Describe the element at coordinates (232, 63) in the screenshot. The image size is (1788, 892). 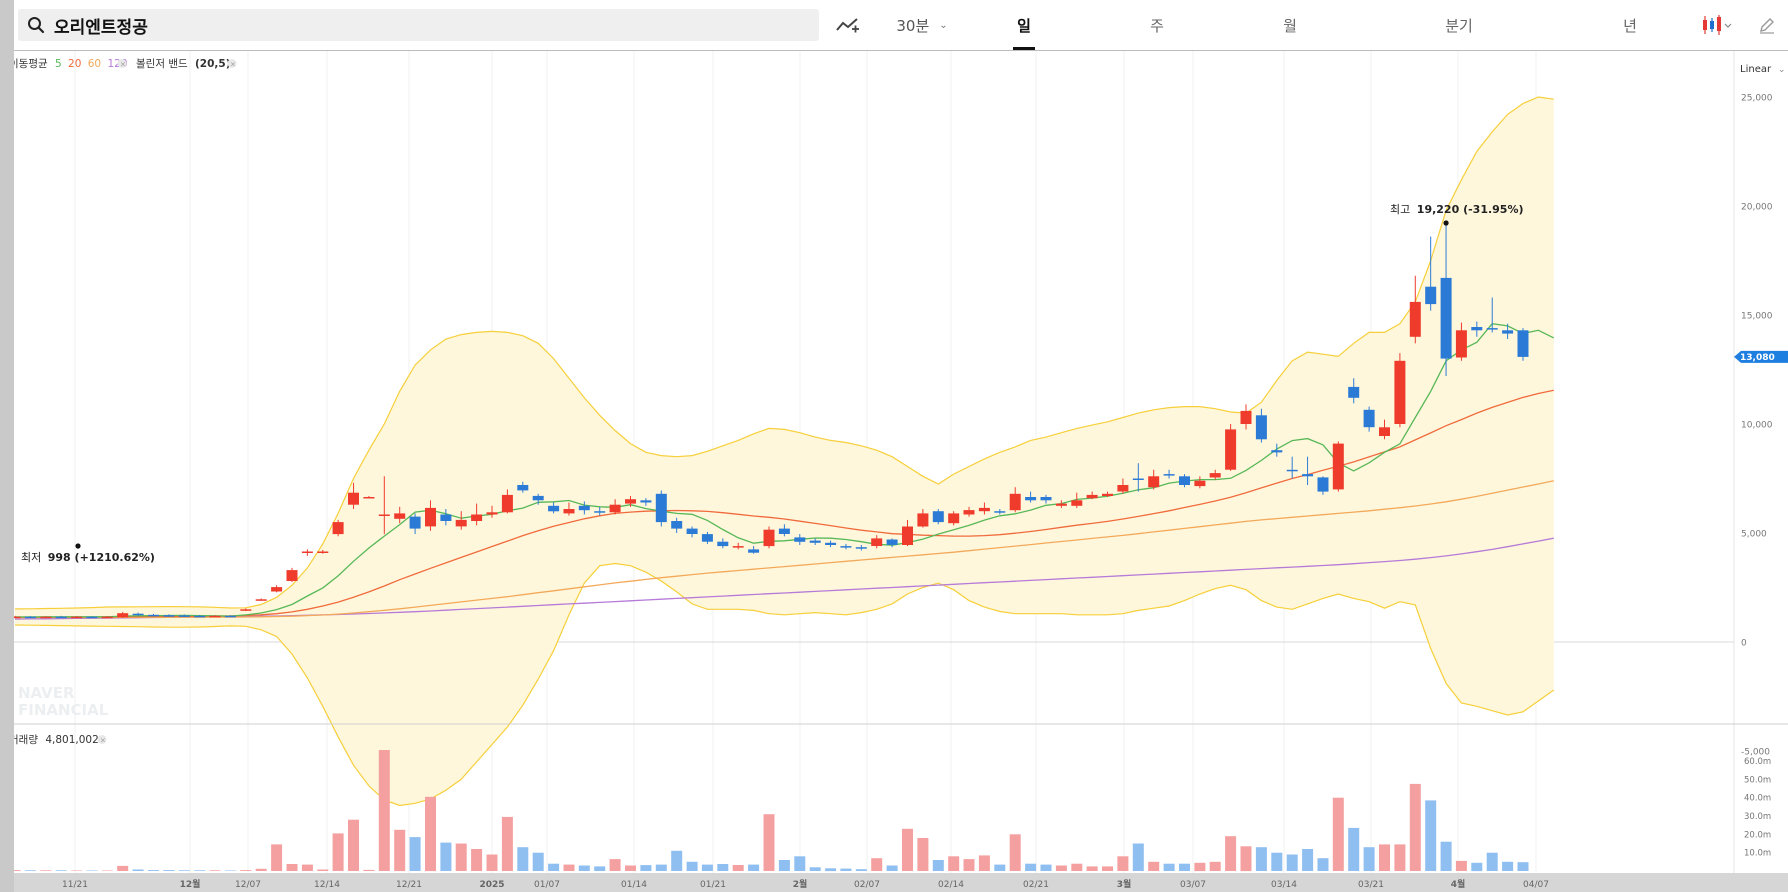
I see `bb-remove-icon` at that location.